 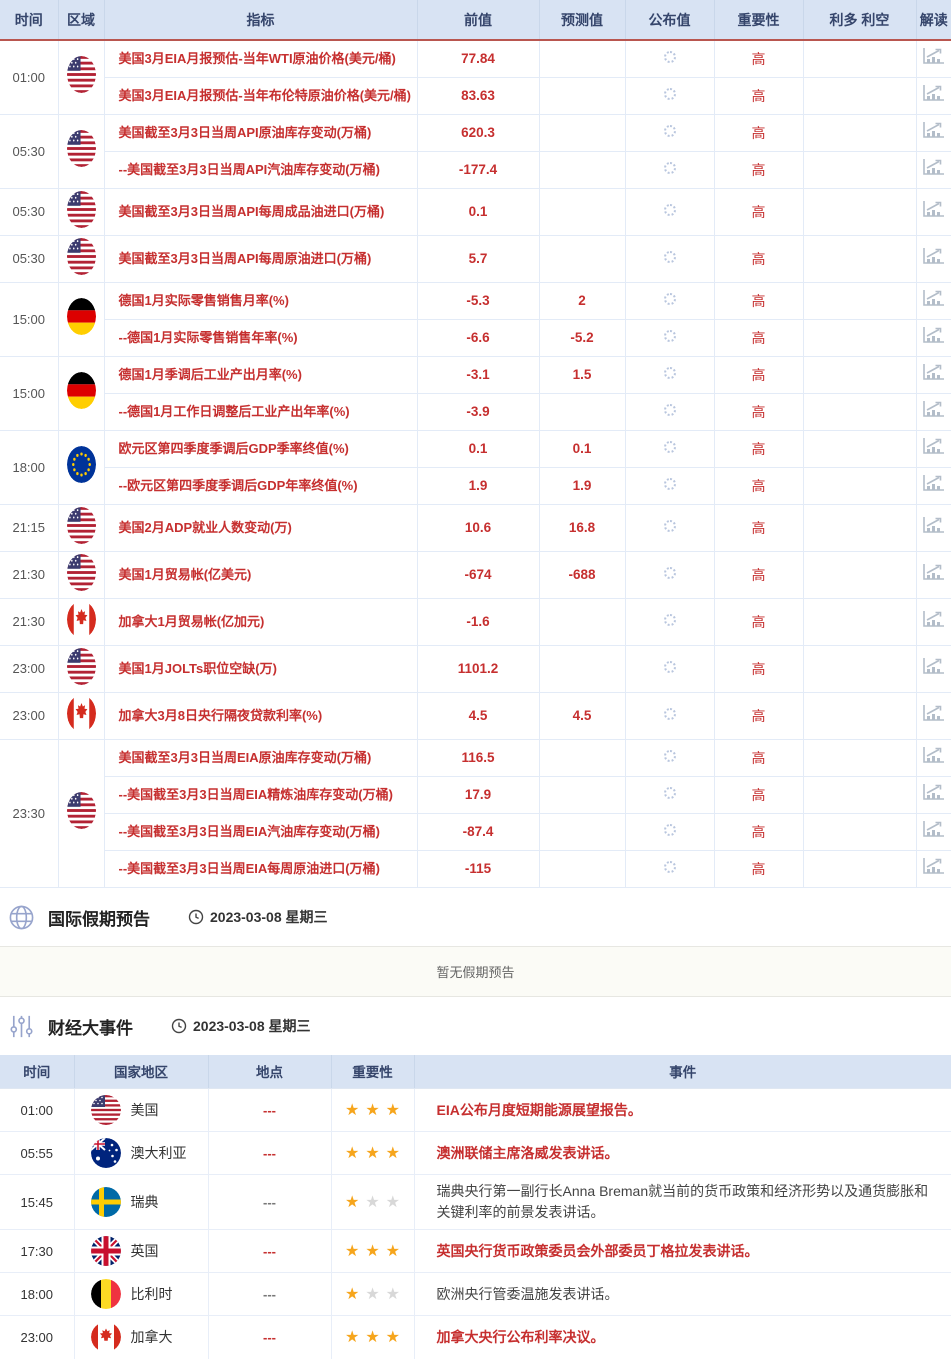 I want to click on col-header-interpretation: 解读, so click(x=933, y=20).